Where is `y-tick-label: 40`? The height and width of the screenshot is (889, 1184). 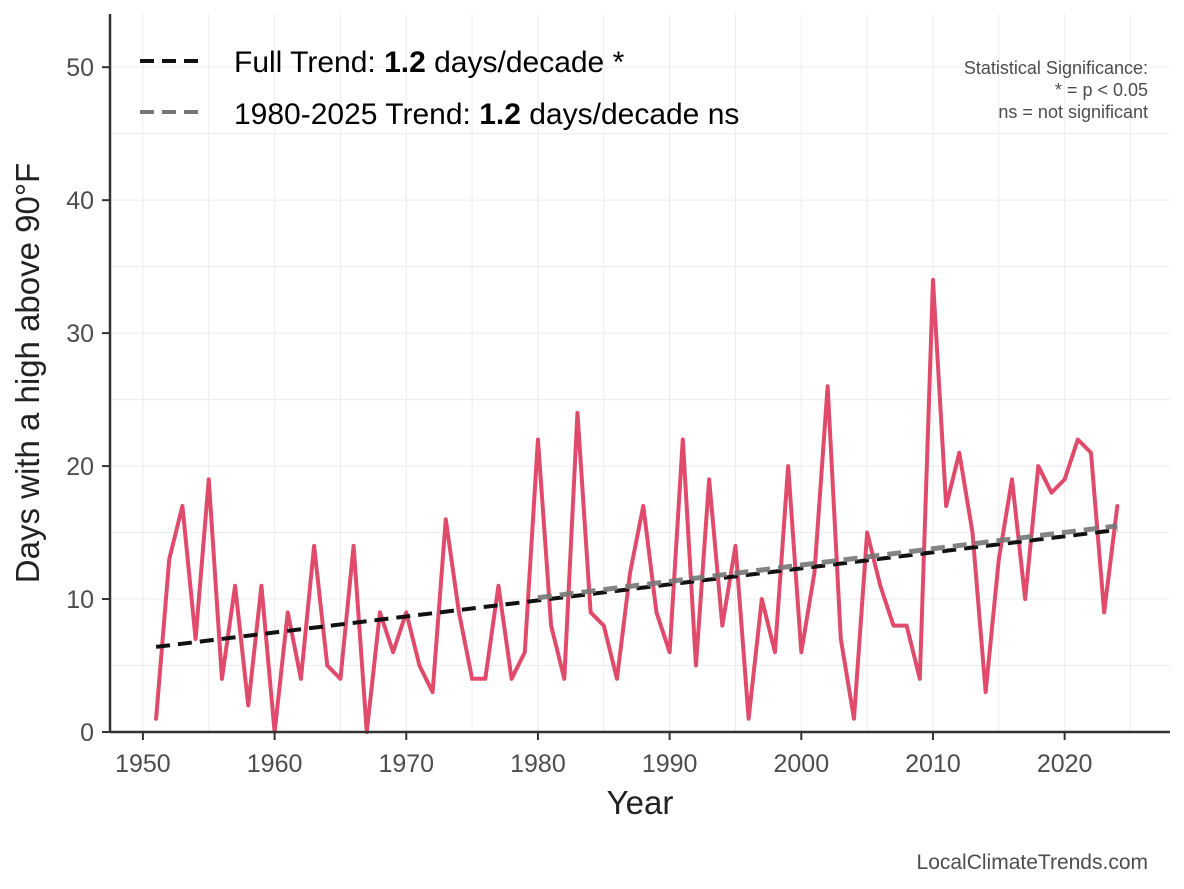 y-tick-label: 40 is located at coordinates (80, 201).